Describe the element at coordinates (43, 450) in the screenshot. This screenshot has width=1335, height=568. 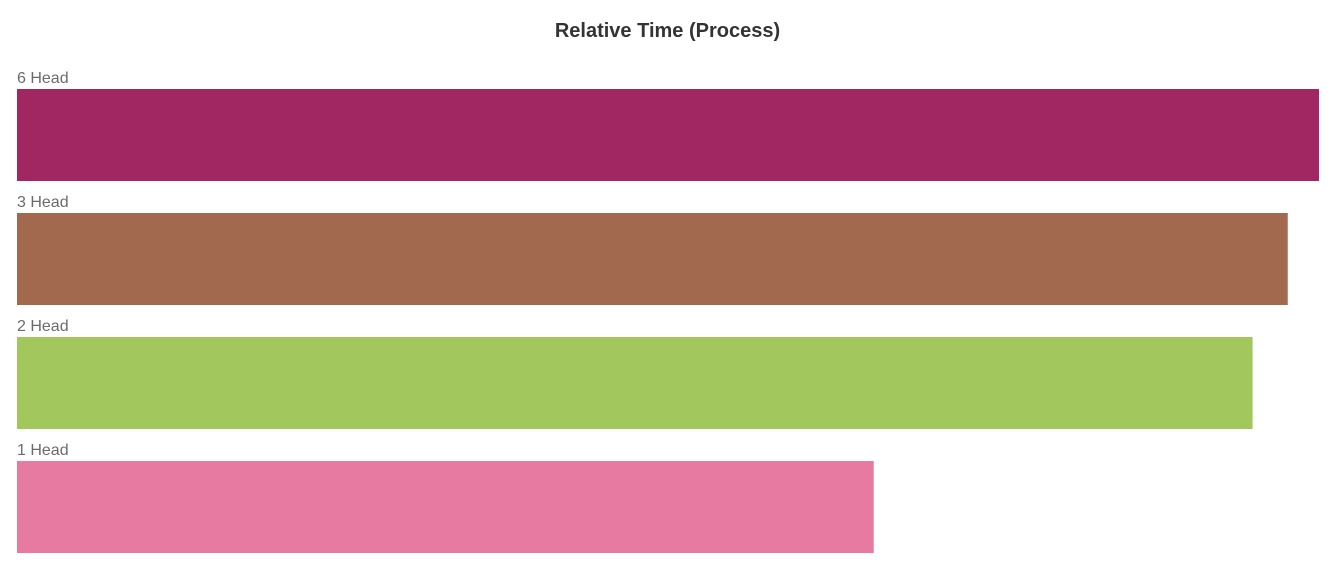
I see `category-label: 1 Head` at that location.